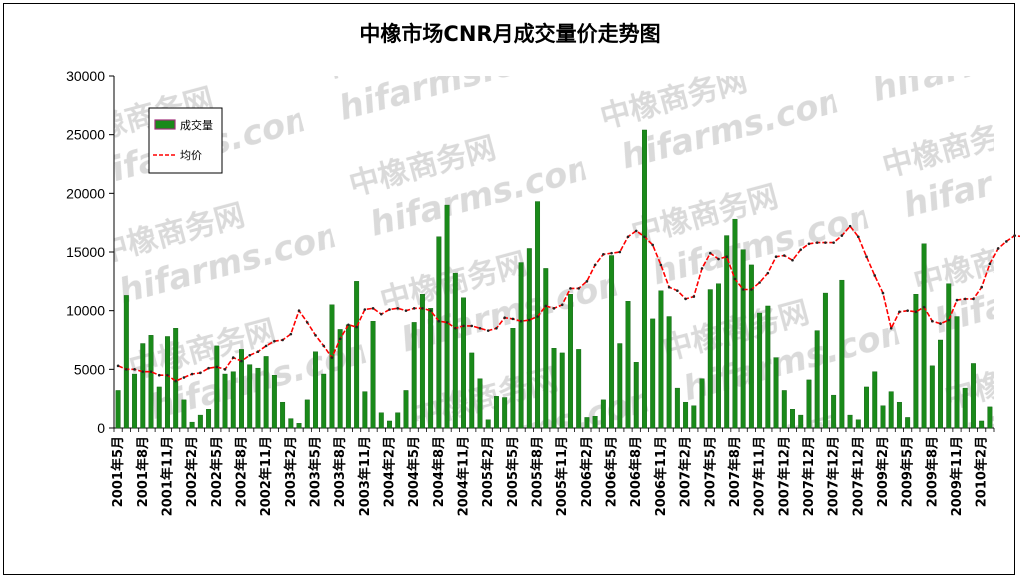 The image size is (1020, 580). What do you see at coordinates (488, 471) in the screenshot?
I see `x-tick-label: 2005年2月` at bounding box center [488, 471].